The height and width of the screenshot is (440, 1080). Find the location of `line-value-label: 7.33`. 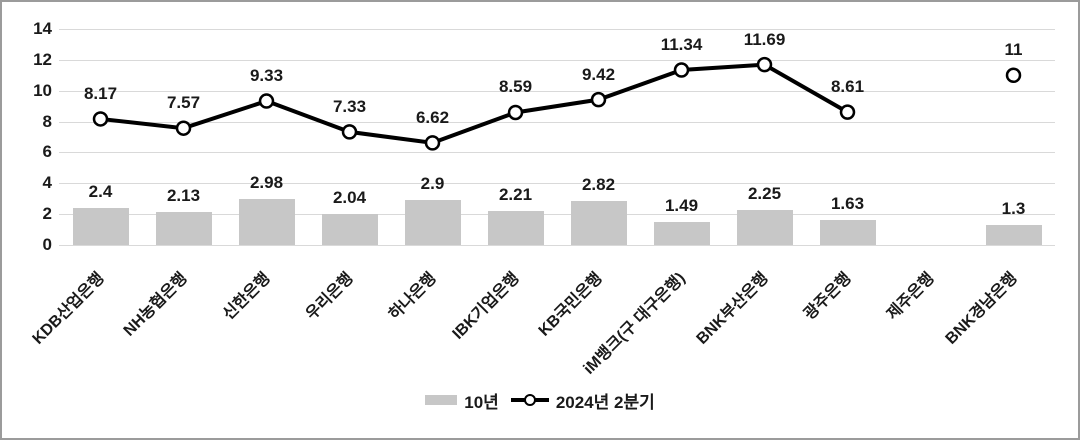

line-value-label: 7.33 is located at coordinates (349, 106).